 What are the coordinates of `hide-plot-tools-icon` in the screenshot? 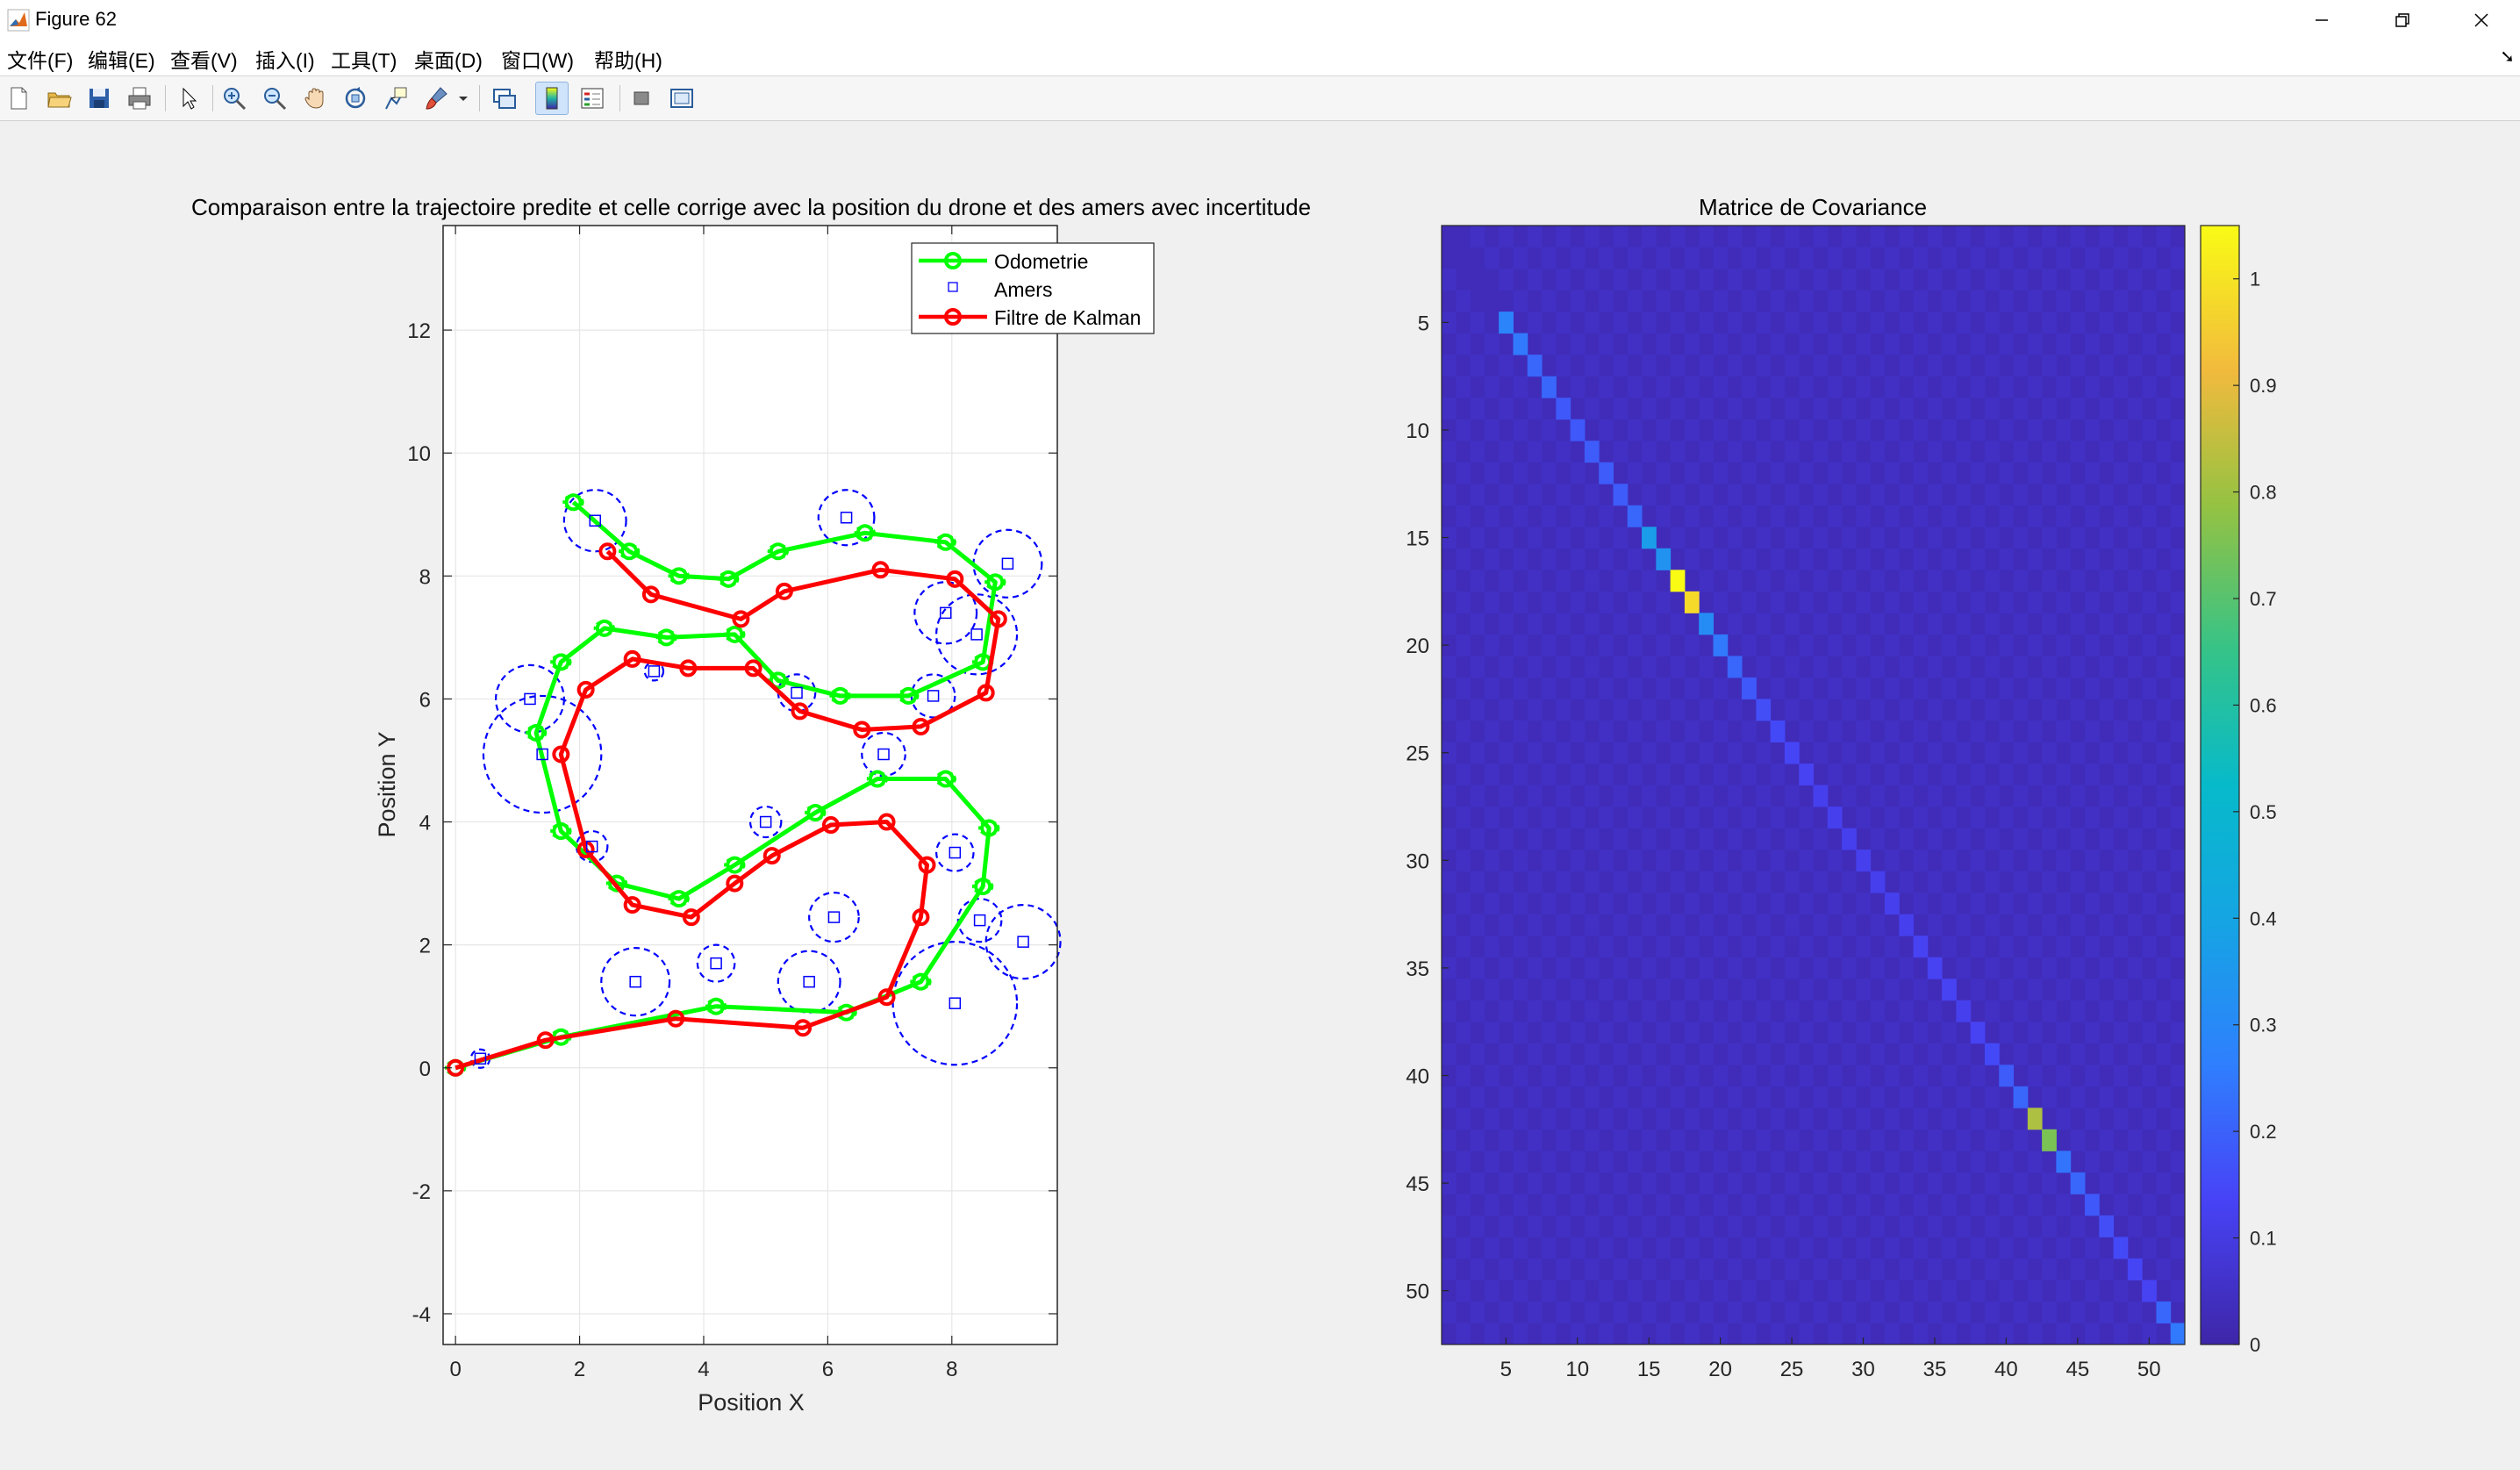 It's located at (641, 98).